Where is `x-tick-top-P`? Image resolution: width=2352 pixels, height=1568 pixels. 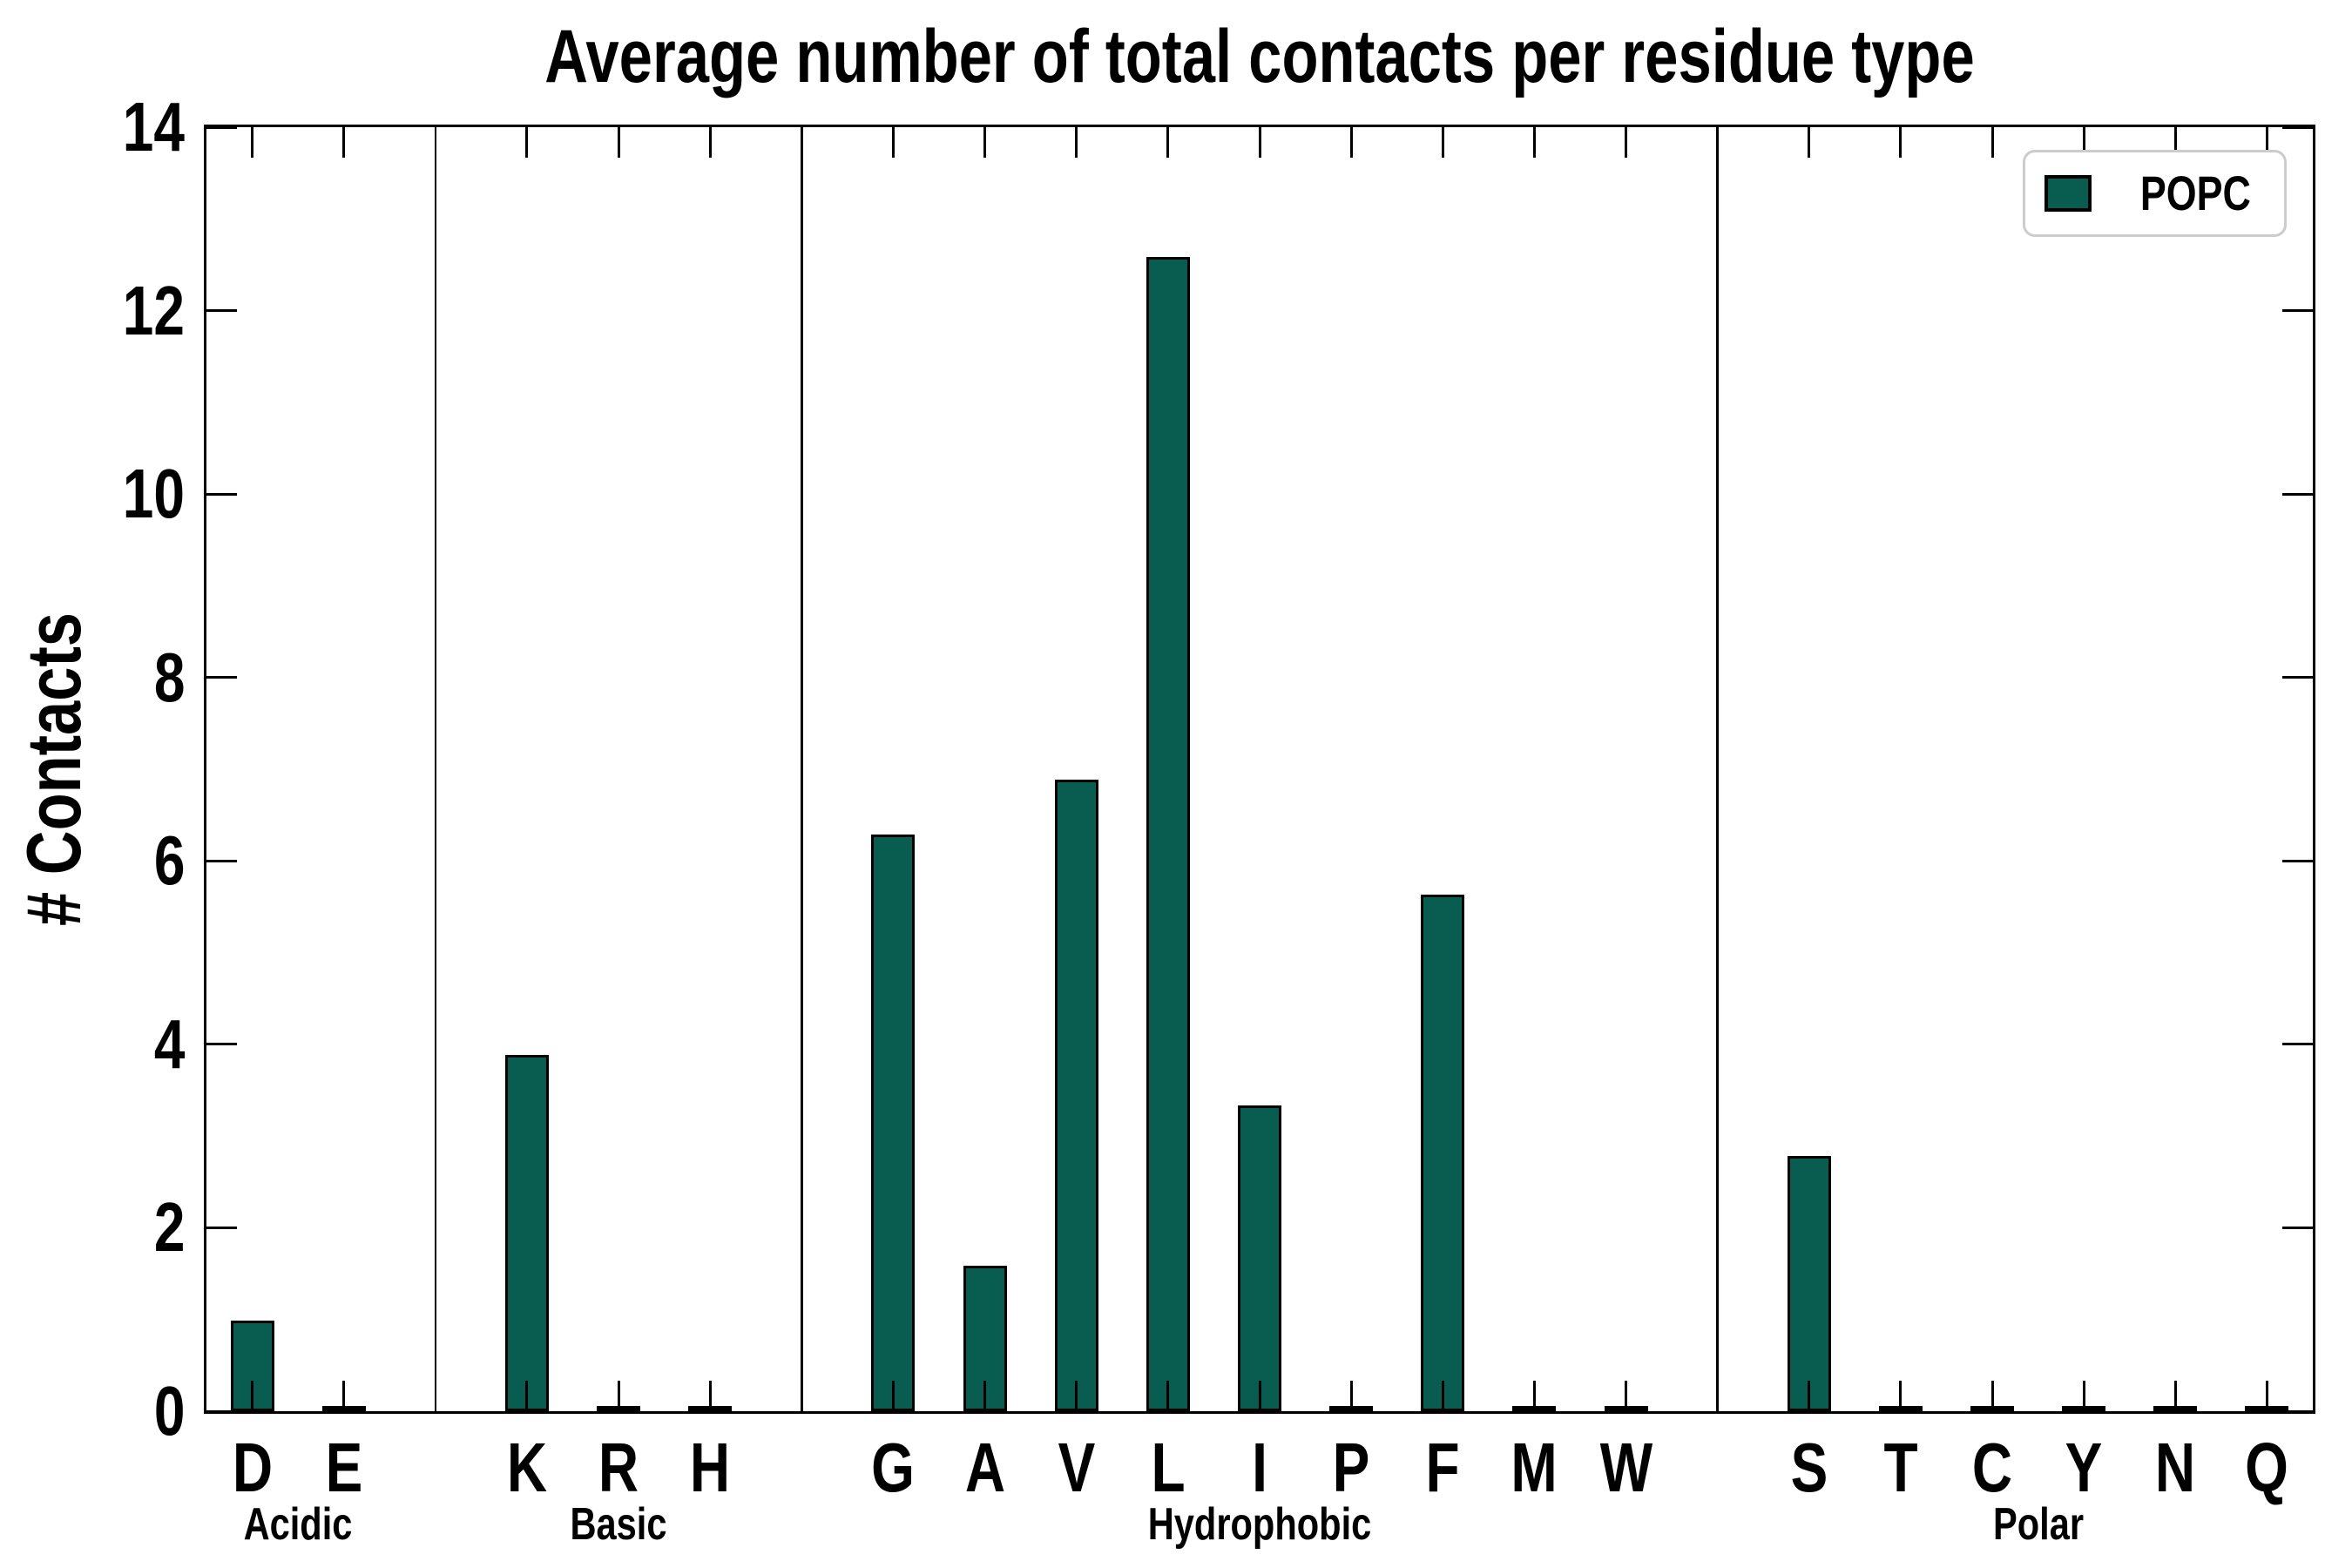 x-tick-top-P is located at coordinates (1351, 142).